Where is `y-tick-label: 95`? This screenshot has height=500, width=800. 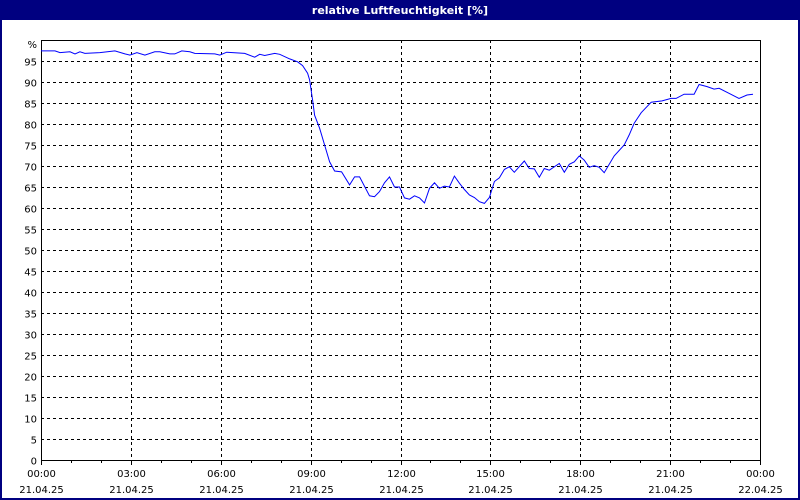
y-tick-label: 95 is located at coordinates (30, 63).